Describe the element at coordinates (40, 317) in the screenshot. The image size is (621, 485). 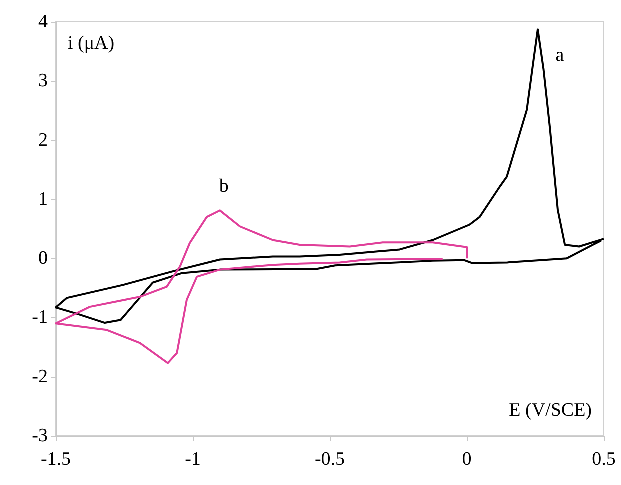
I see `y-tick-label: -1` at that location.